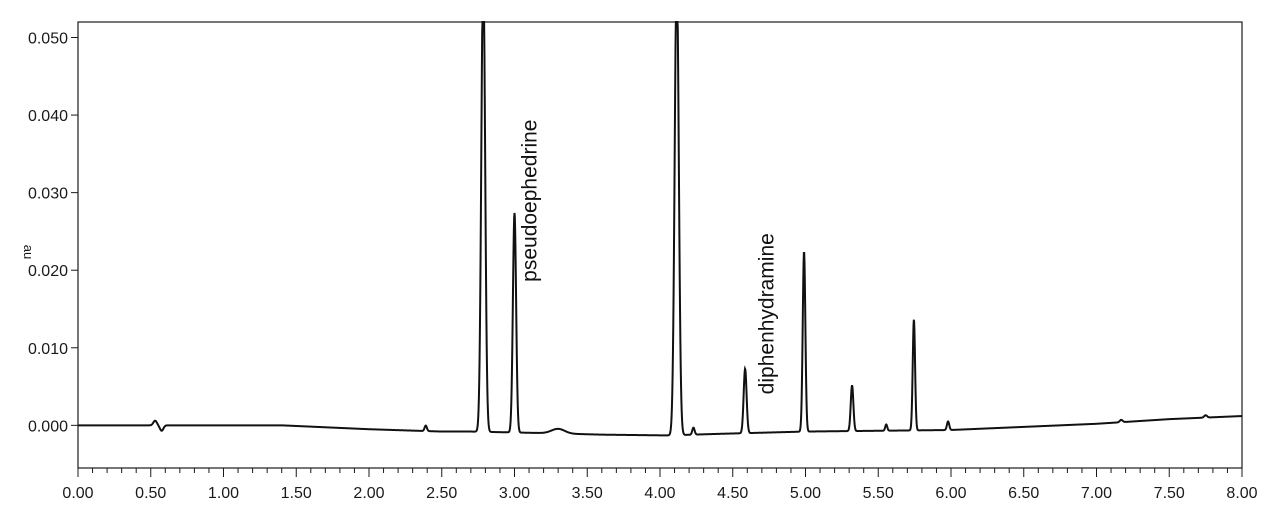 This screenshot has height=528, width=1280. I want to click on x-tick-label: 1.50, so click(296, 493).